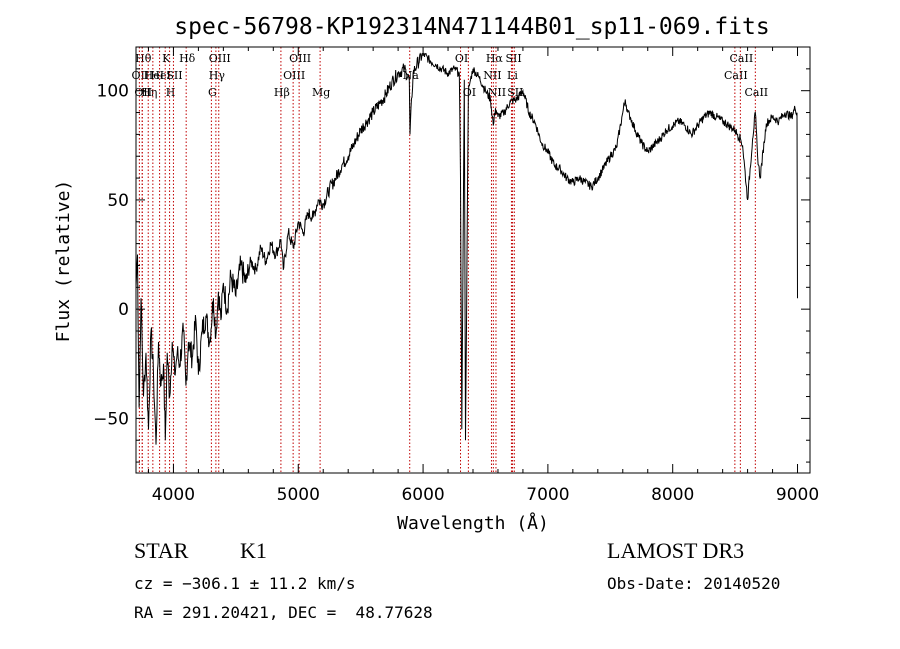  What do you see at coordinates (113, 92) in the screenshot?
I see `y-tick-label-3: 100` at bounding box center [113, 92].